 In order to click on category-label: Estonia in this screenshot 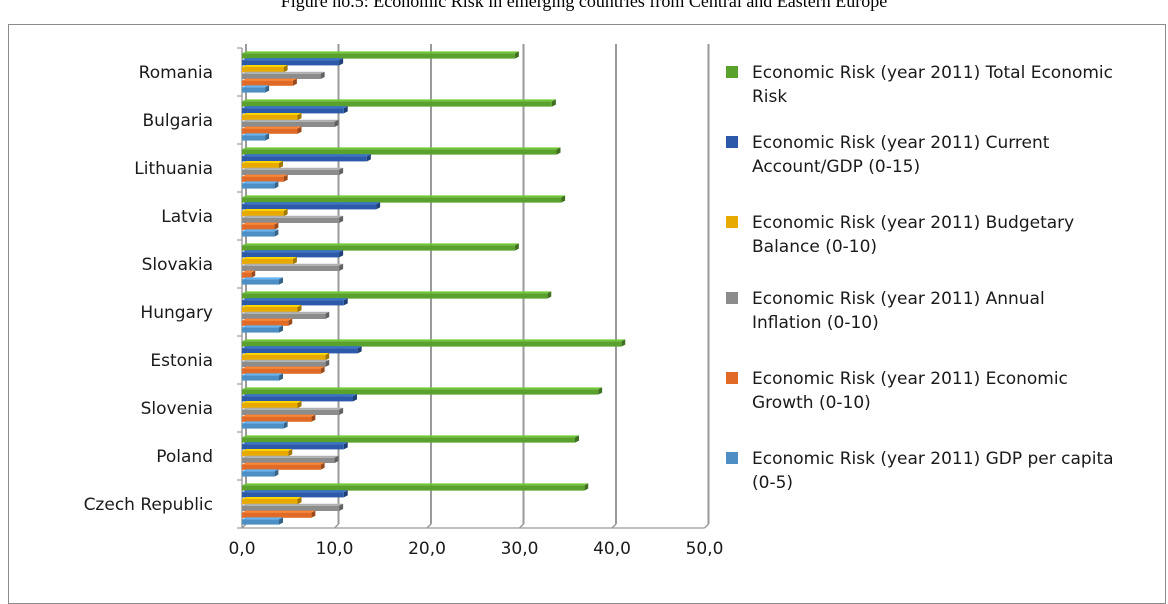, I will do `click(181, 361)`.